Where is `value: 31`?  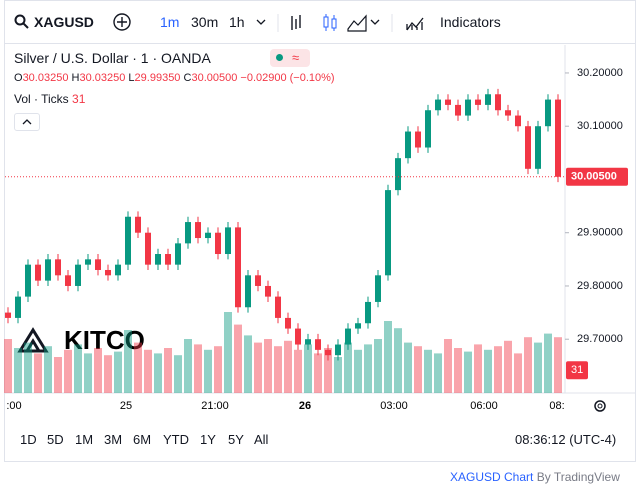
value: 31 is located at coordinates (79, 99).